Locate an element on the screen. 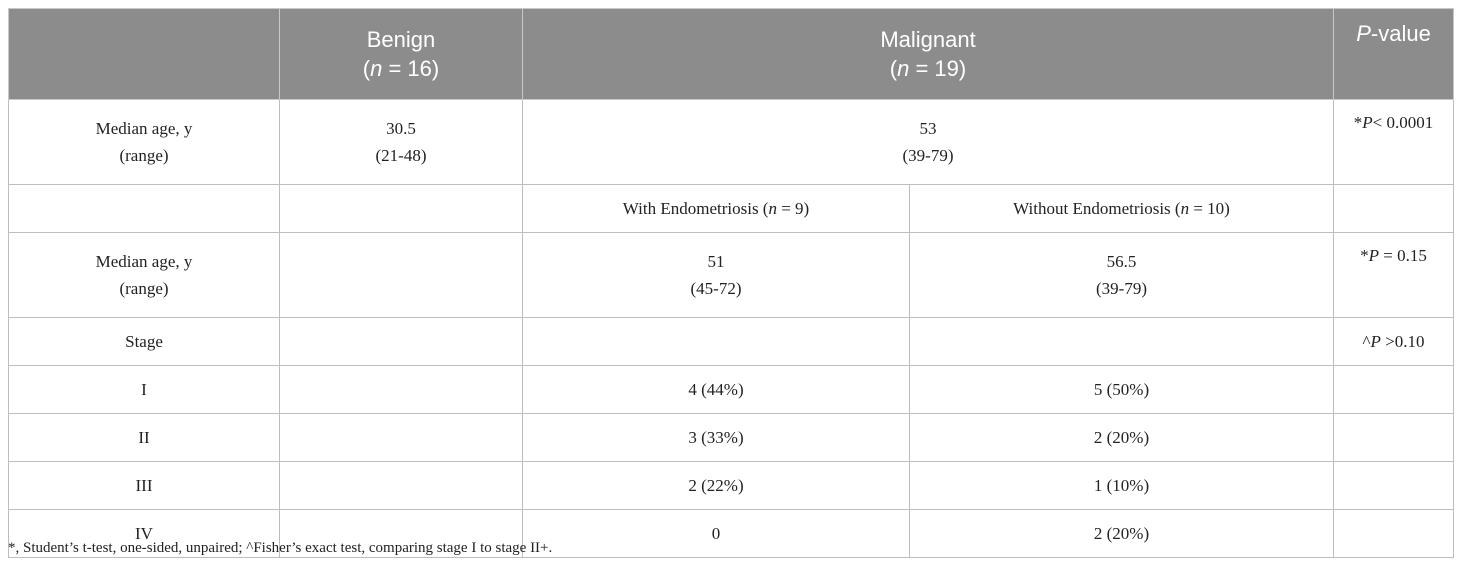 This screenshot has width=1460, height=568. with-endometriosis-cell: 0 is located at coordinates (716, 533).